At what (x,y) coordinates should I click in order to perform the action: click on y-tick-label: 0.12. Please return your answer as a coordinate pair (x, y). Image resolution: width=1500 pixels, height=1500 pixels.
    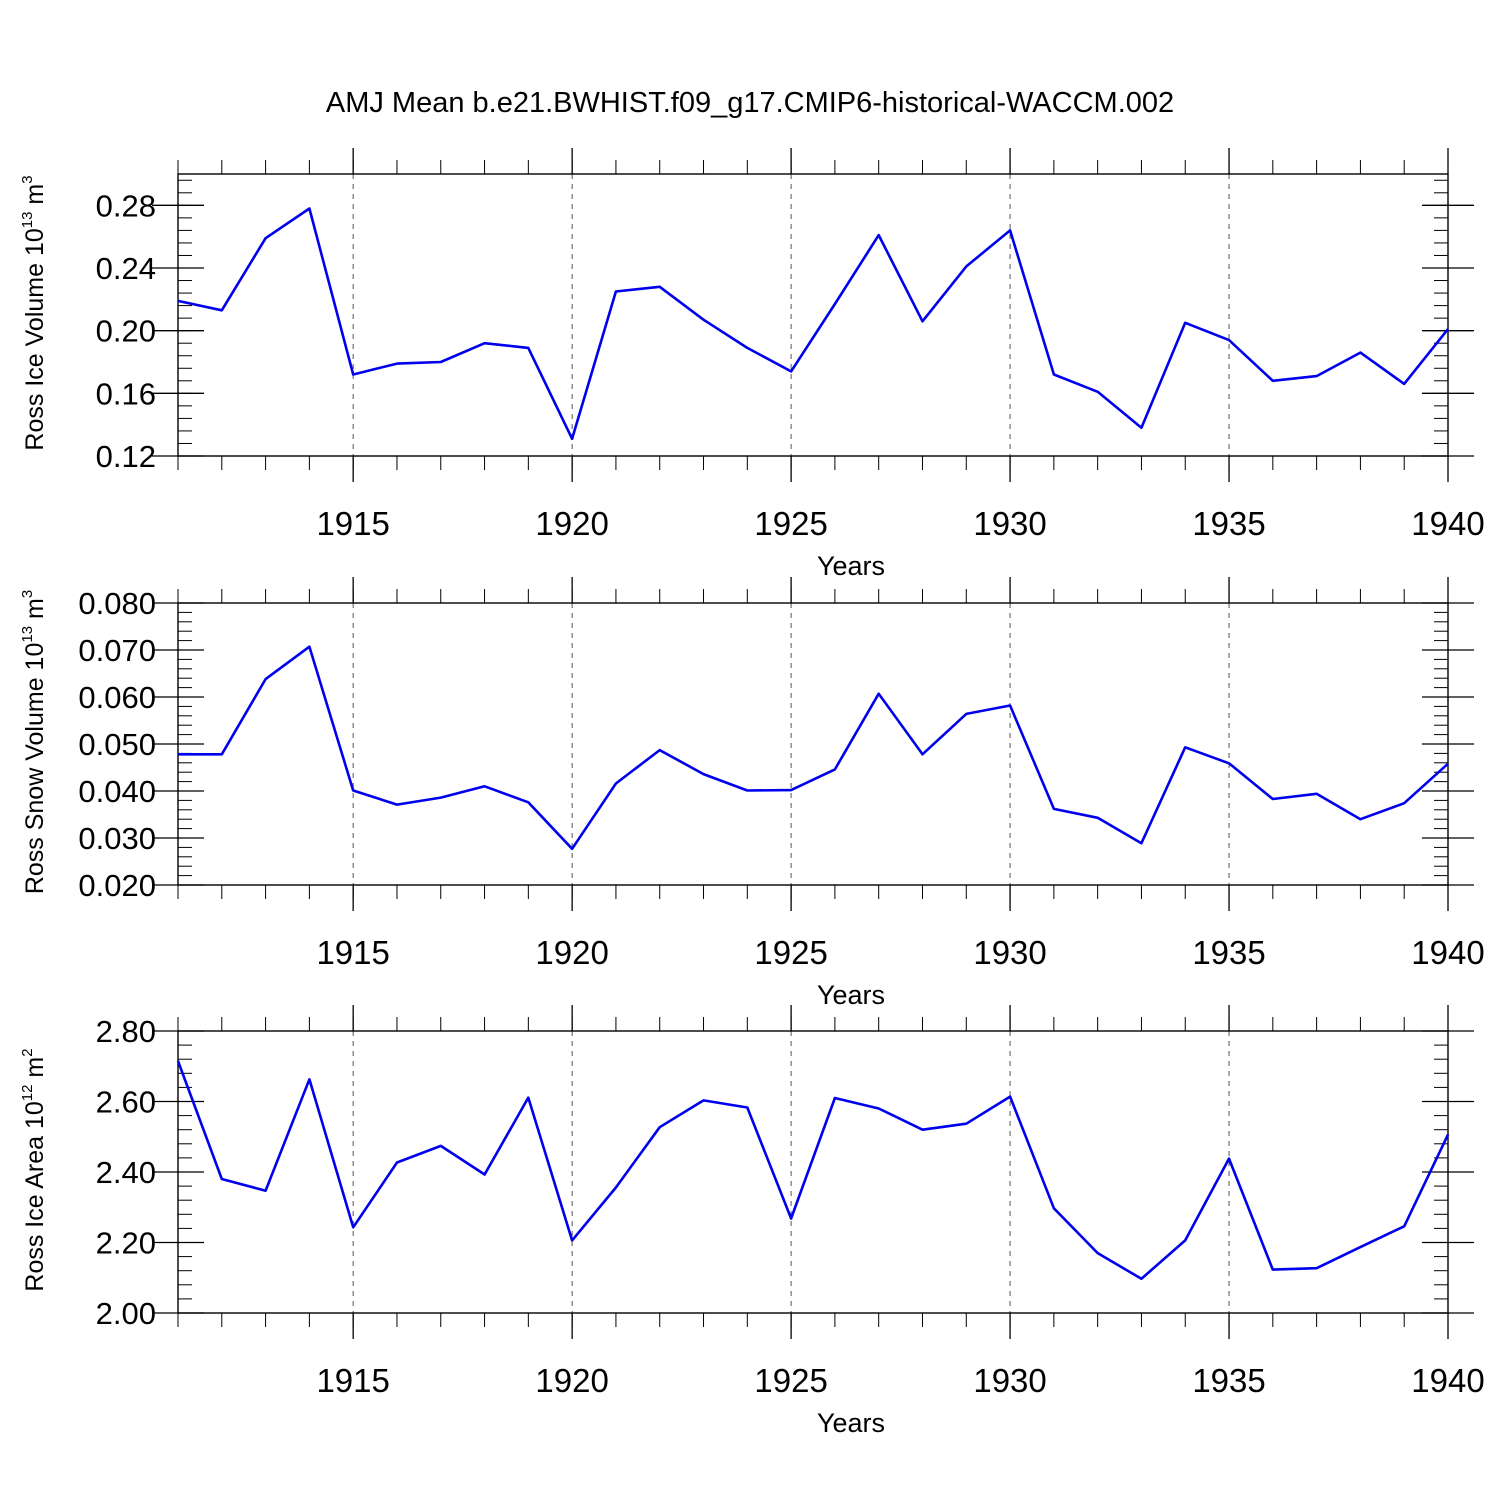
    Looking at the image, I should click on (126, 456).